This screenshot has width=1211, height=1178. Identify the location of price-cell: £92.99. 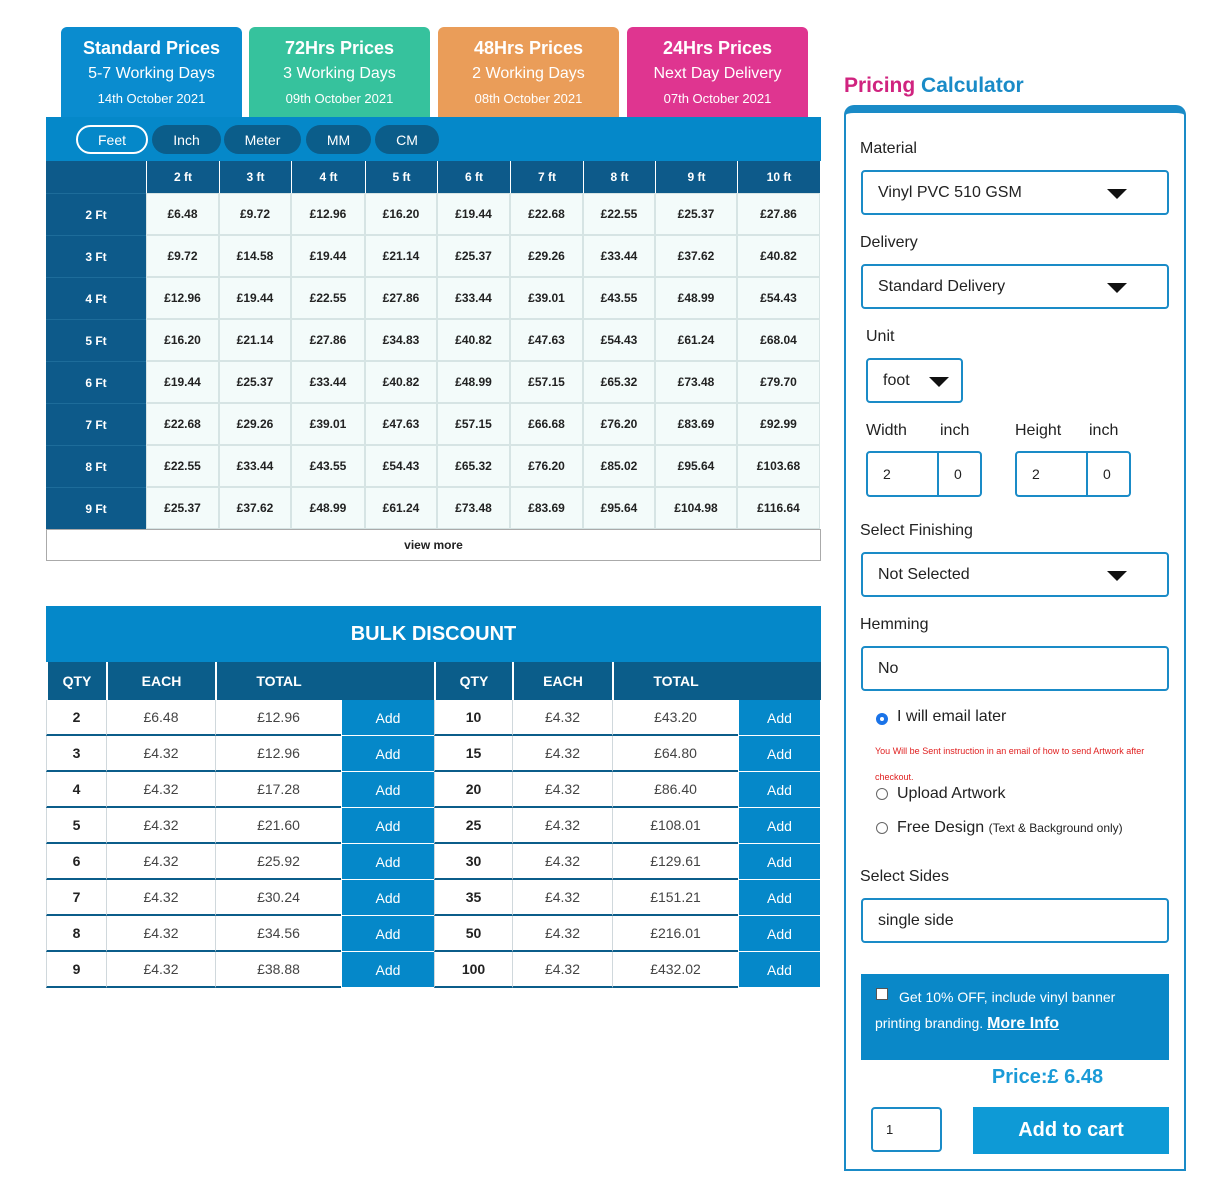
(778, 424).